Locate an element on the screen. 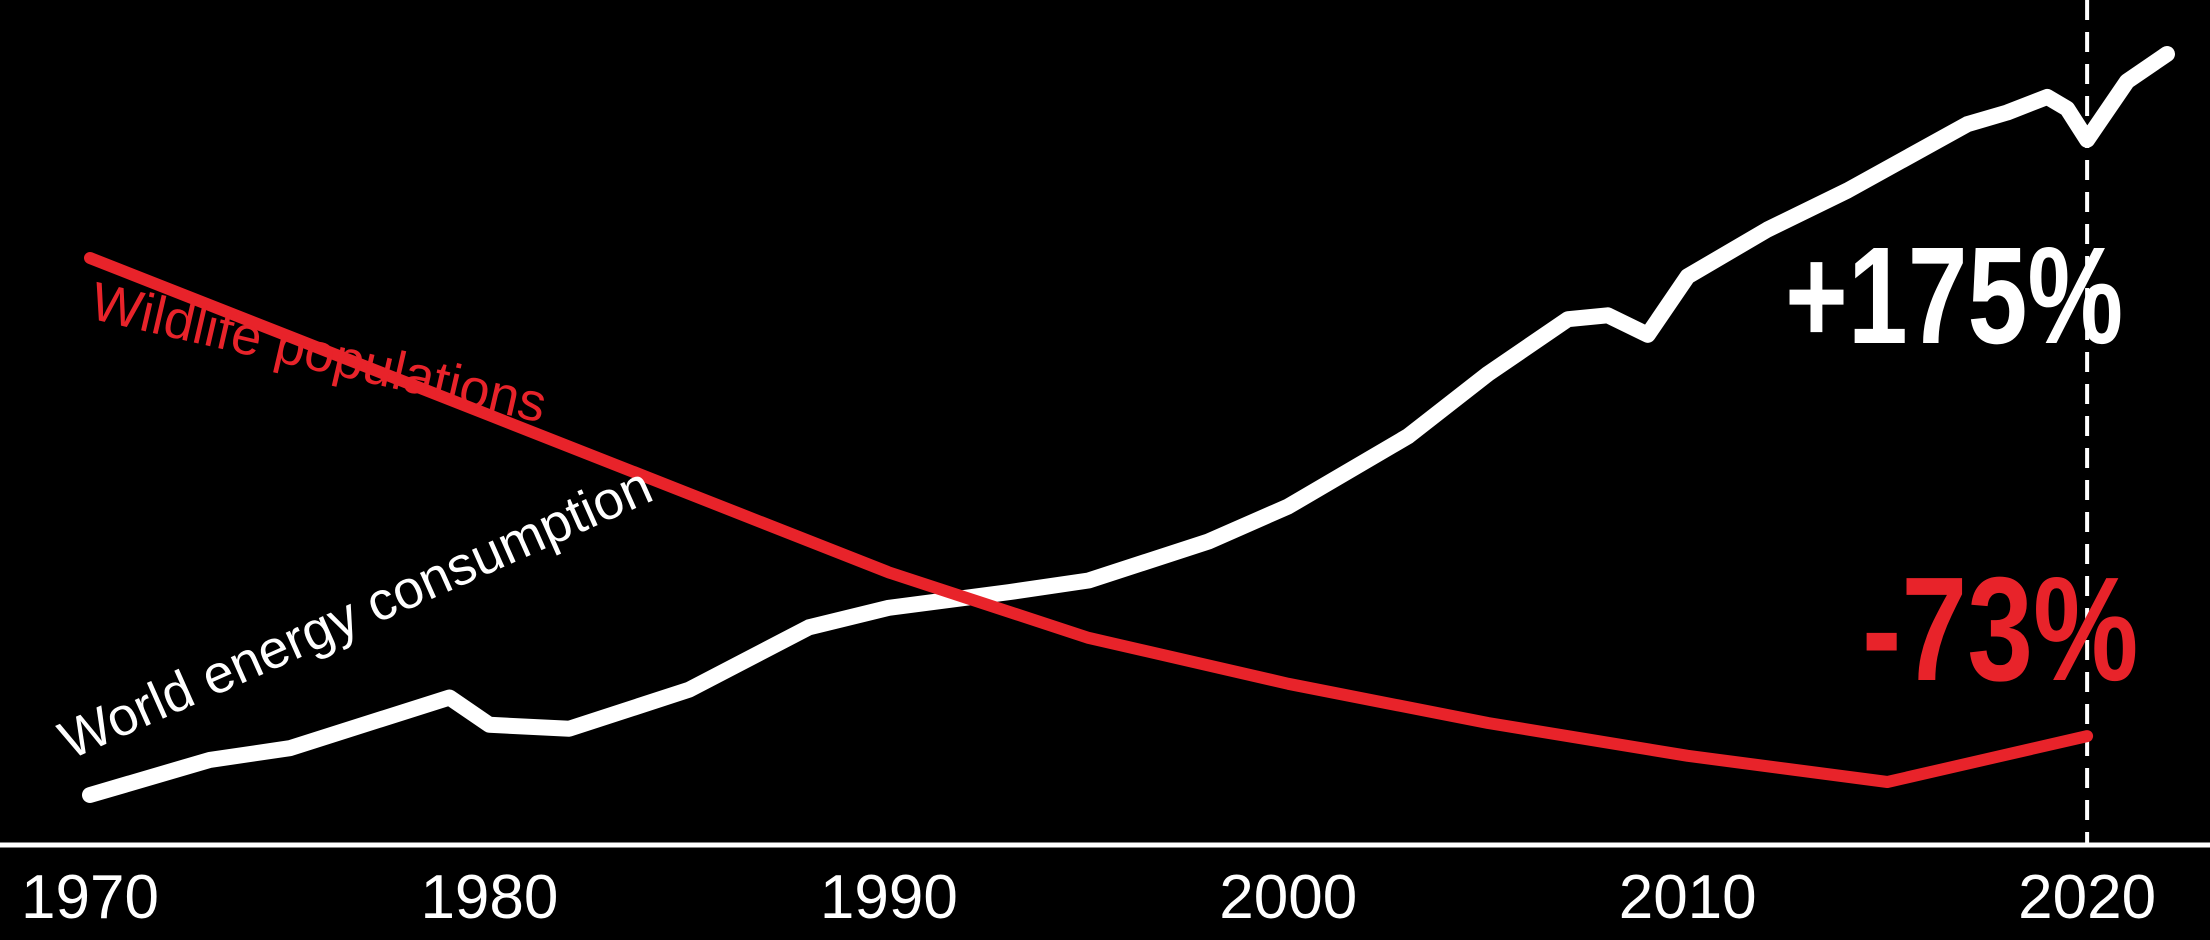  x-tick-label: 2010 is located at coordinates (1688, 897).